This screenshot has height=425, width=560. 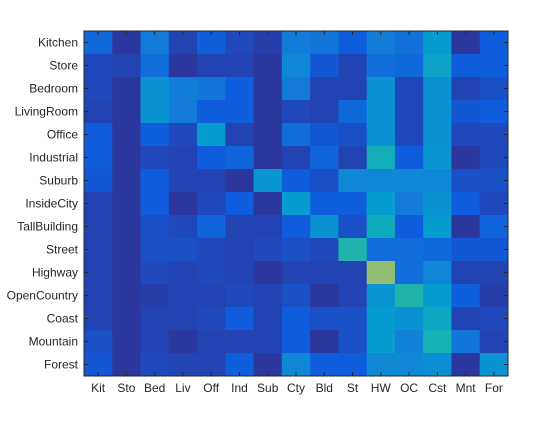 What do you see at coordinates (409, 365) in the screenshot?
I see `heatmap-cell-forest-oc` at bounding box center [409, 365].